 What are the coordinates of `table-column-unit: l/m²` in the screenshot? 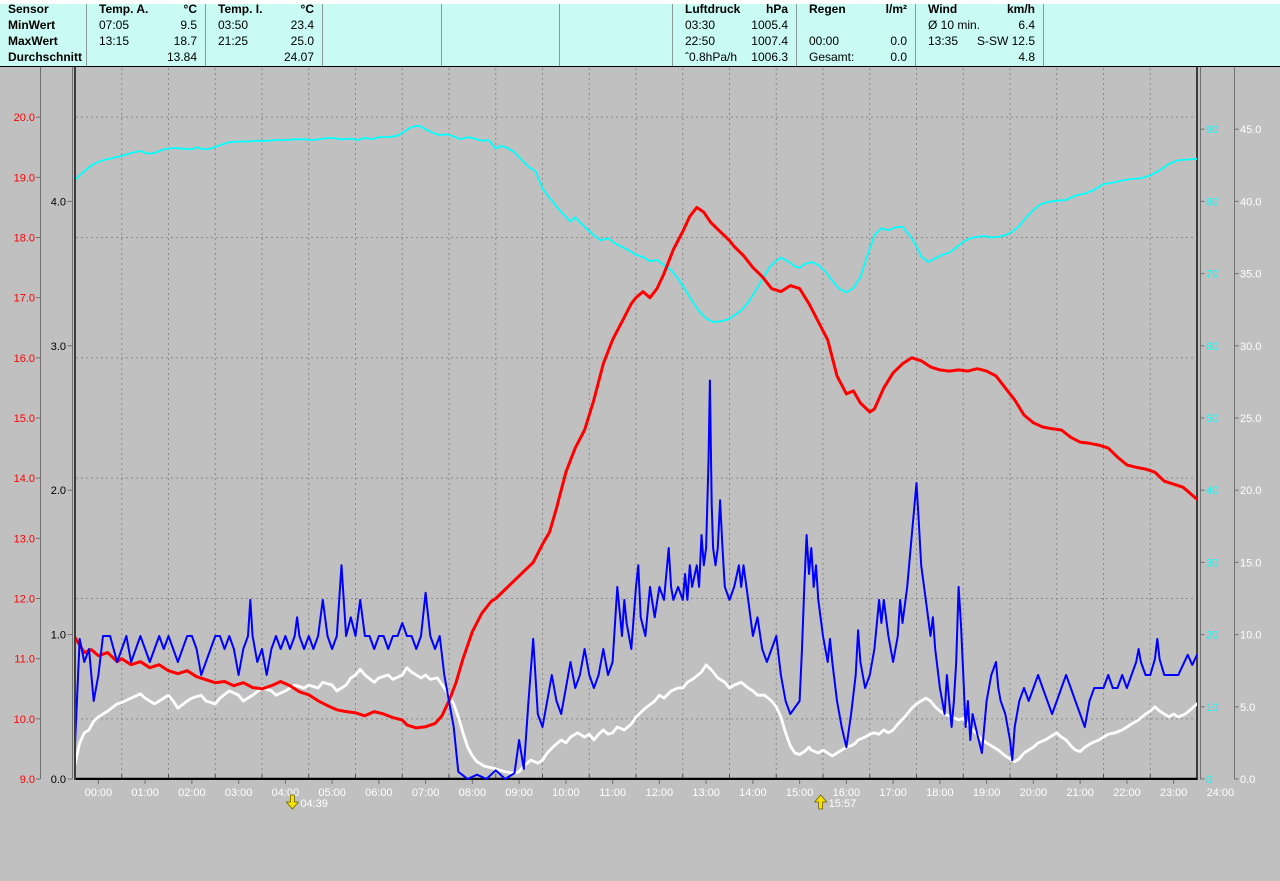 It's located at (896, 9).